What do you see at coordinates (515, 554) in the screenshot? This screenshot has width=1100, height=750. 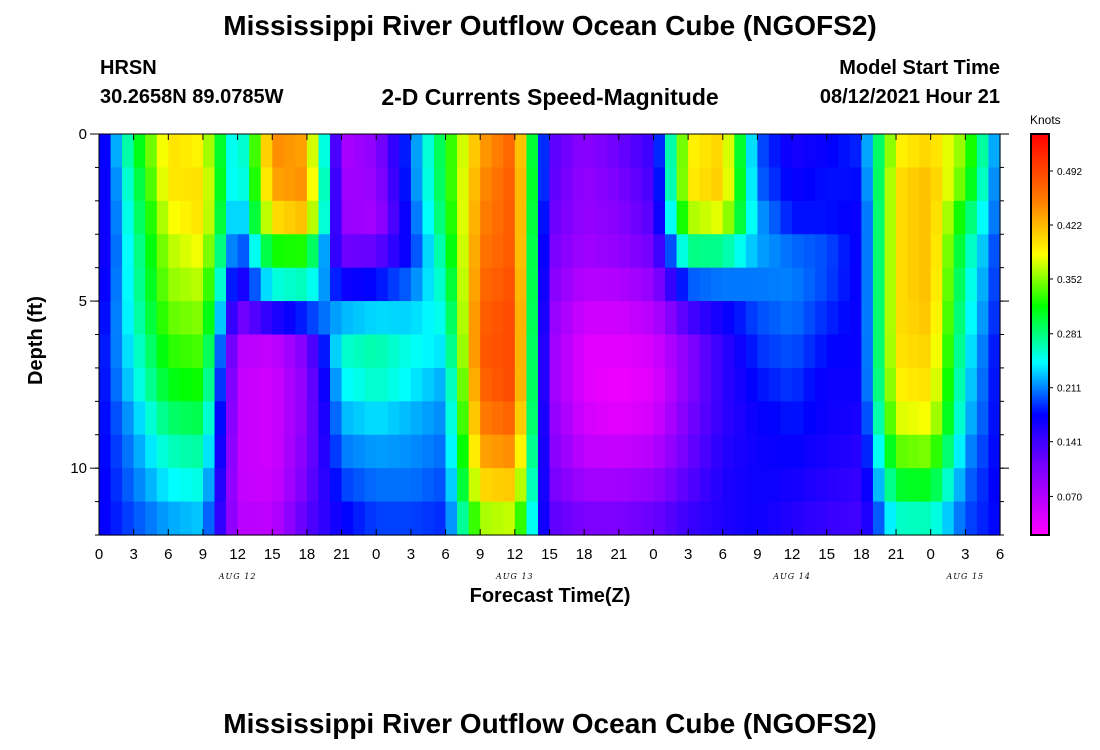 I see `x-tick-label: 12` at bounding box center [515, 554].